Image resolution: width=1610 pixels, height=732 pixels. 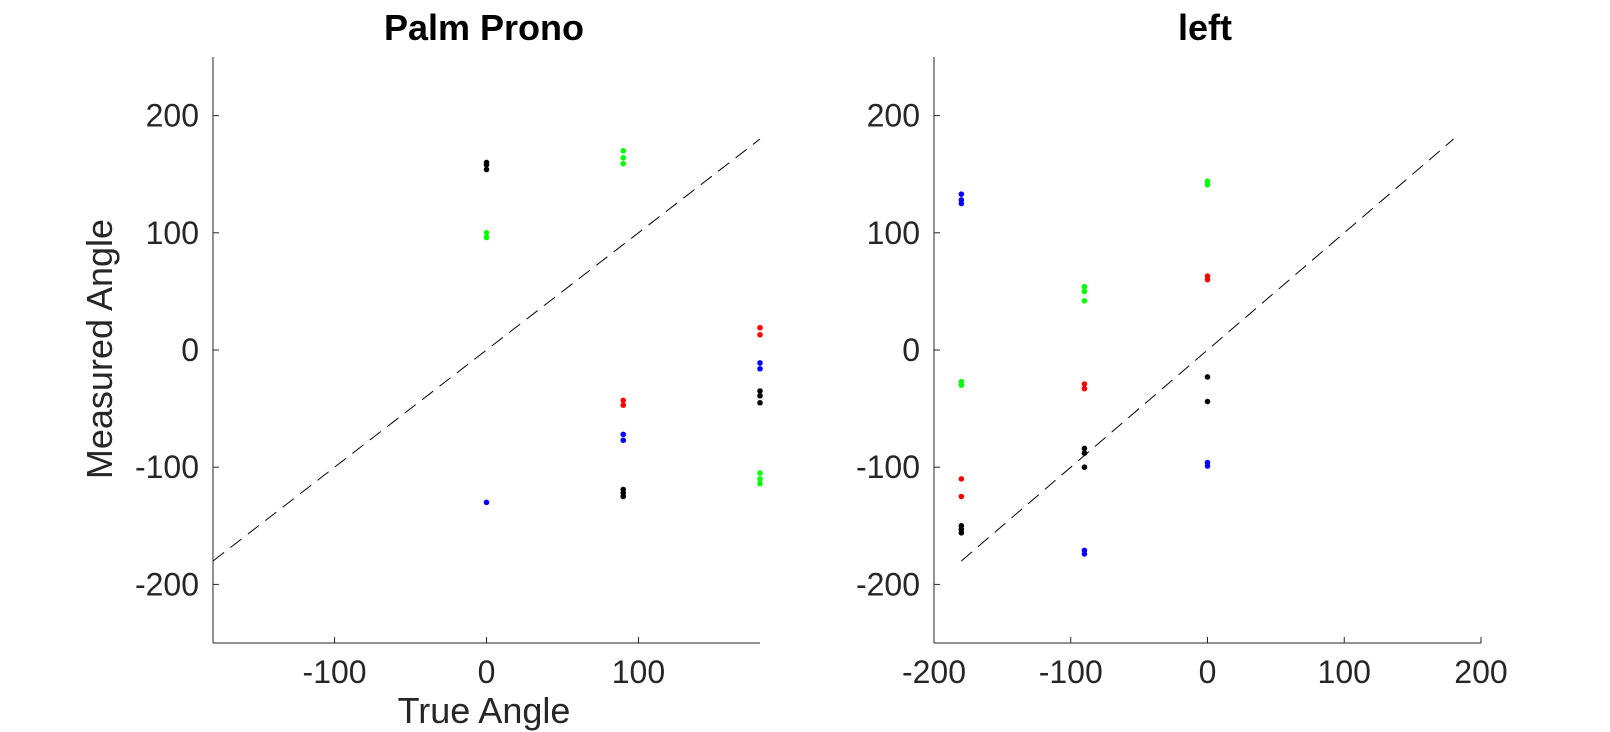 I want to click on y-axis-label: Measured Angle, so click(x=99, y=349).